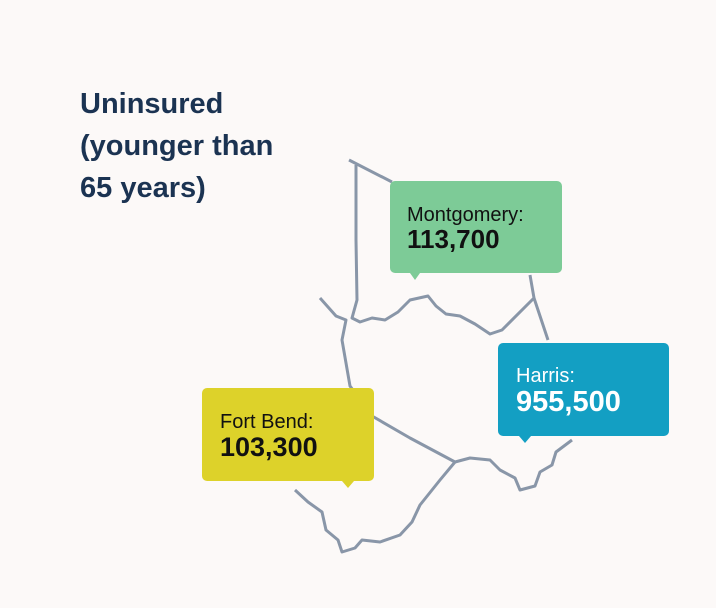  I want to click on title-line: 65 years), so click(143, 188).